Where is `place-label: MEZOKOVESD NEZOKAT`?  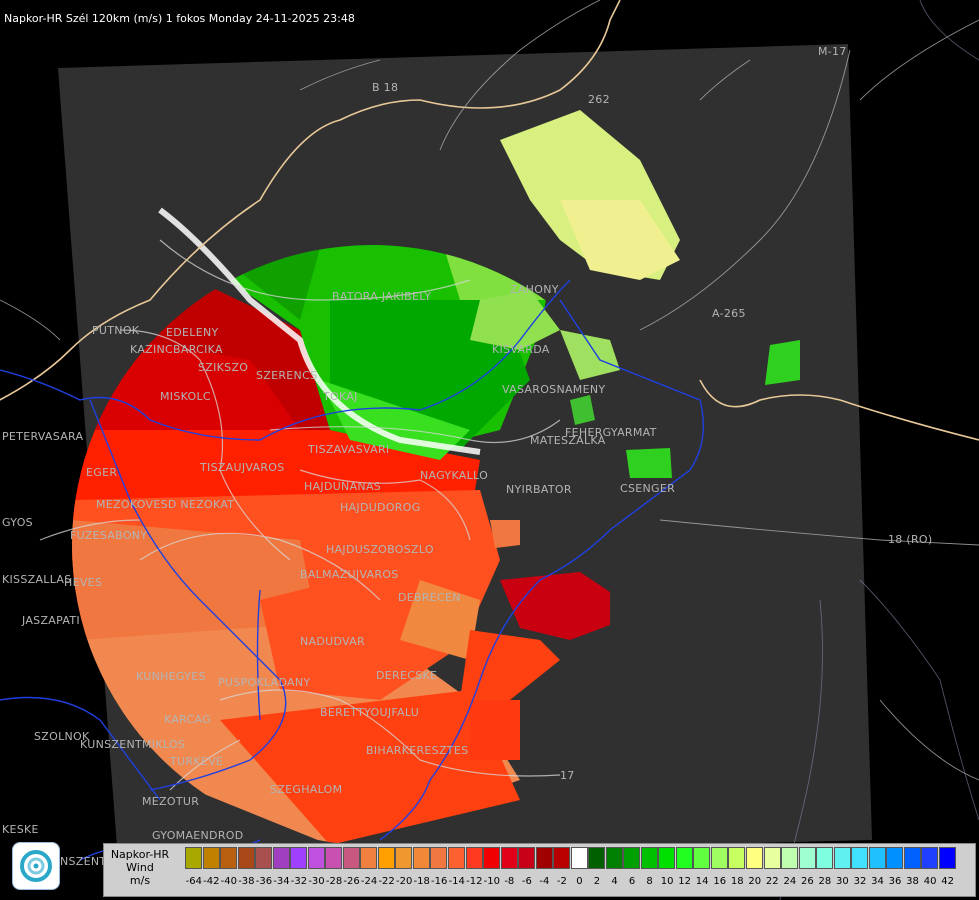
place-label: MEZOKOVESD NEZOKAT is located at coordinates (165, 504).